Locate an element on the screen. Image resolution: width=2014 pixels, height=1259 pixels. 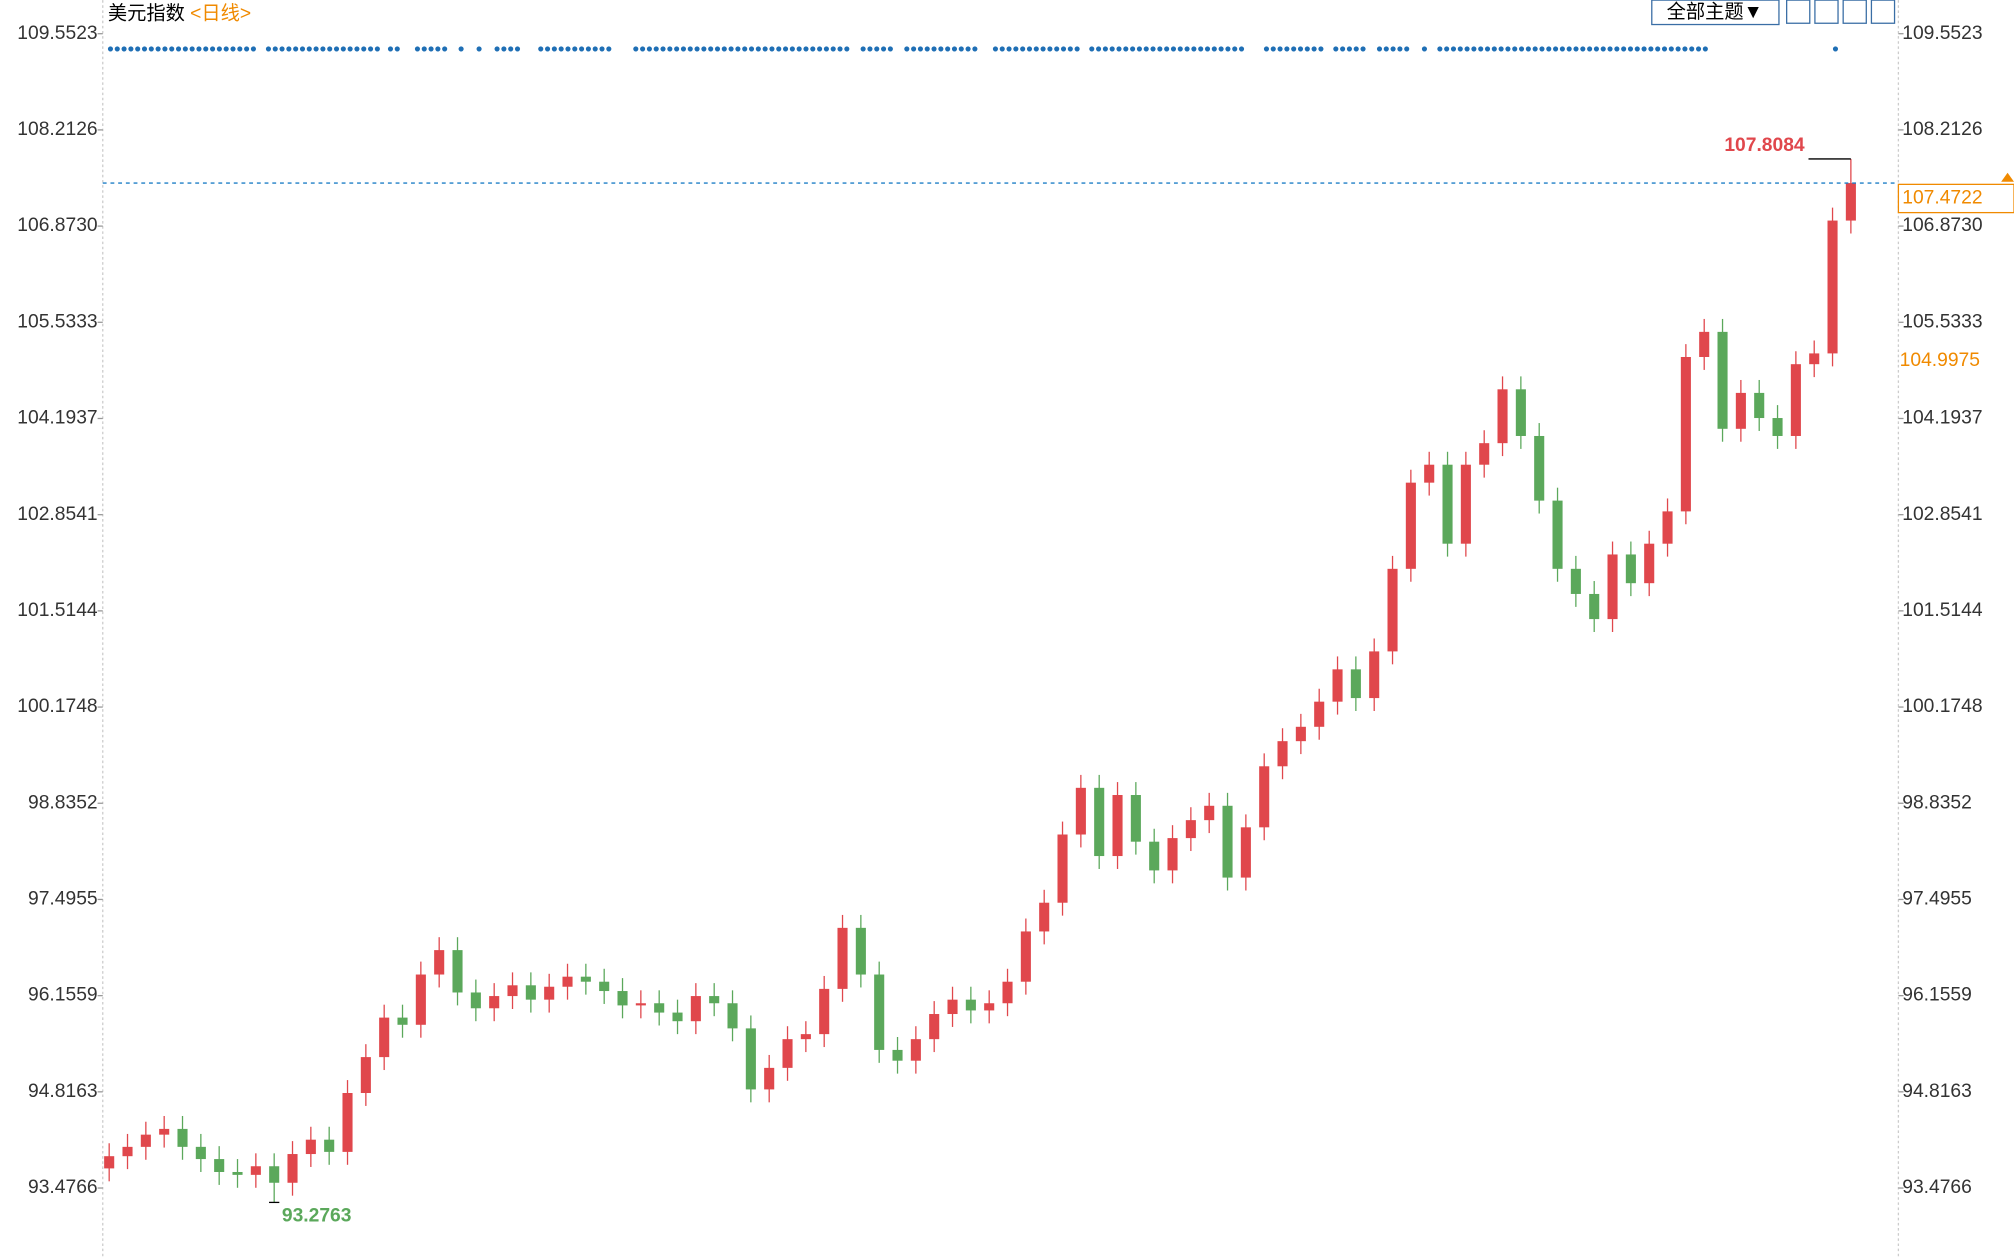
y2-tick-label: 109.5523 is located at coordinates (1942, 33).